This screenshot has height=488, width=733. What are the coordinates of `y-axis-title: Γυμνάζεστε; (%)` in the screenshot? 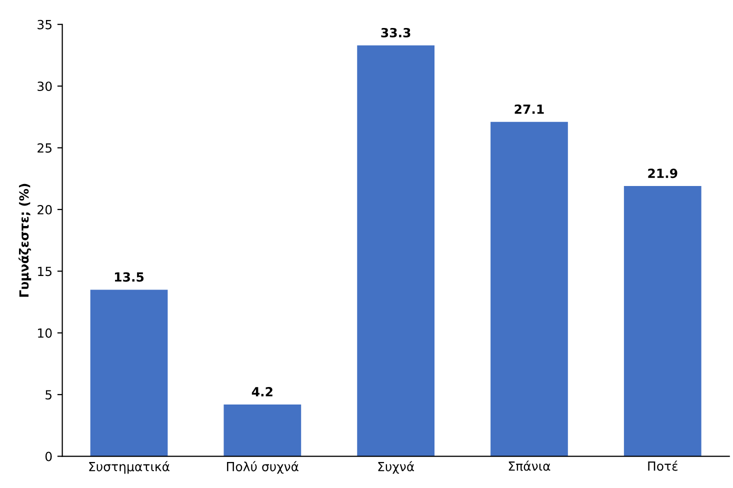 It's located at (25, 240).